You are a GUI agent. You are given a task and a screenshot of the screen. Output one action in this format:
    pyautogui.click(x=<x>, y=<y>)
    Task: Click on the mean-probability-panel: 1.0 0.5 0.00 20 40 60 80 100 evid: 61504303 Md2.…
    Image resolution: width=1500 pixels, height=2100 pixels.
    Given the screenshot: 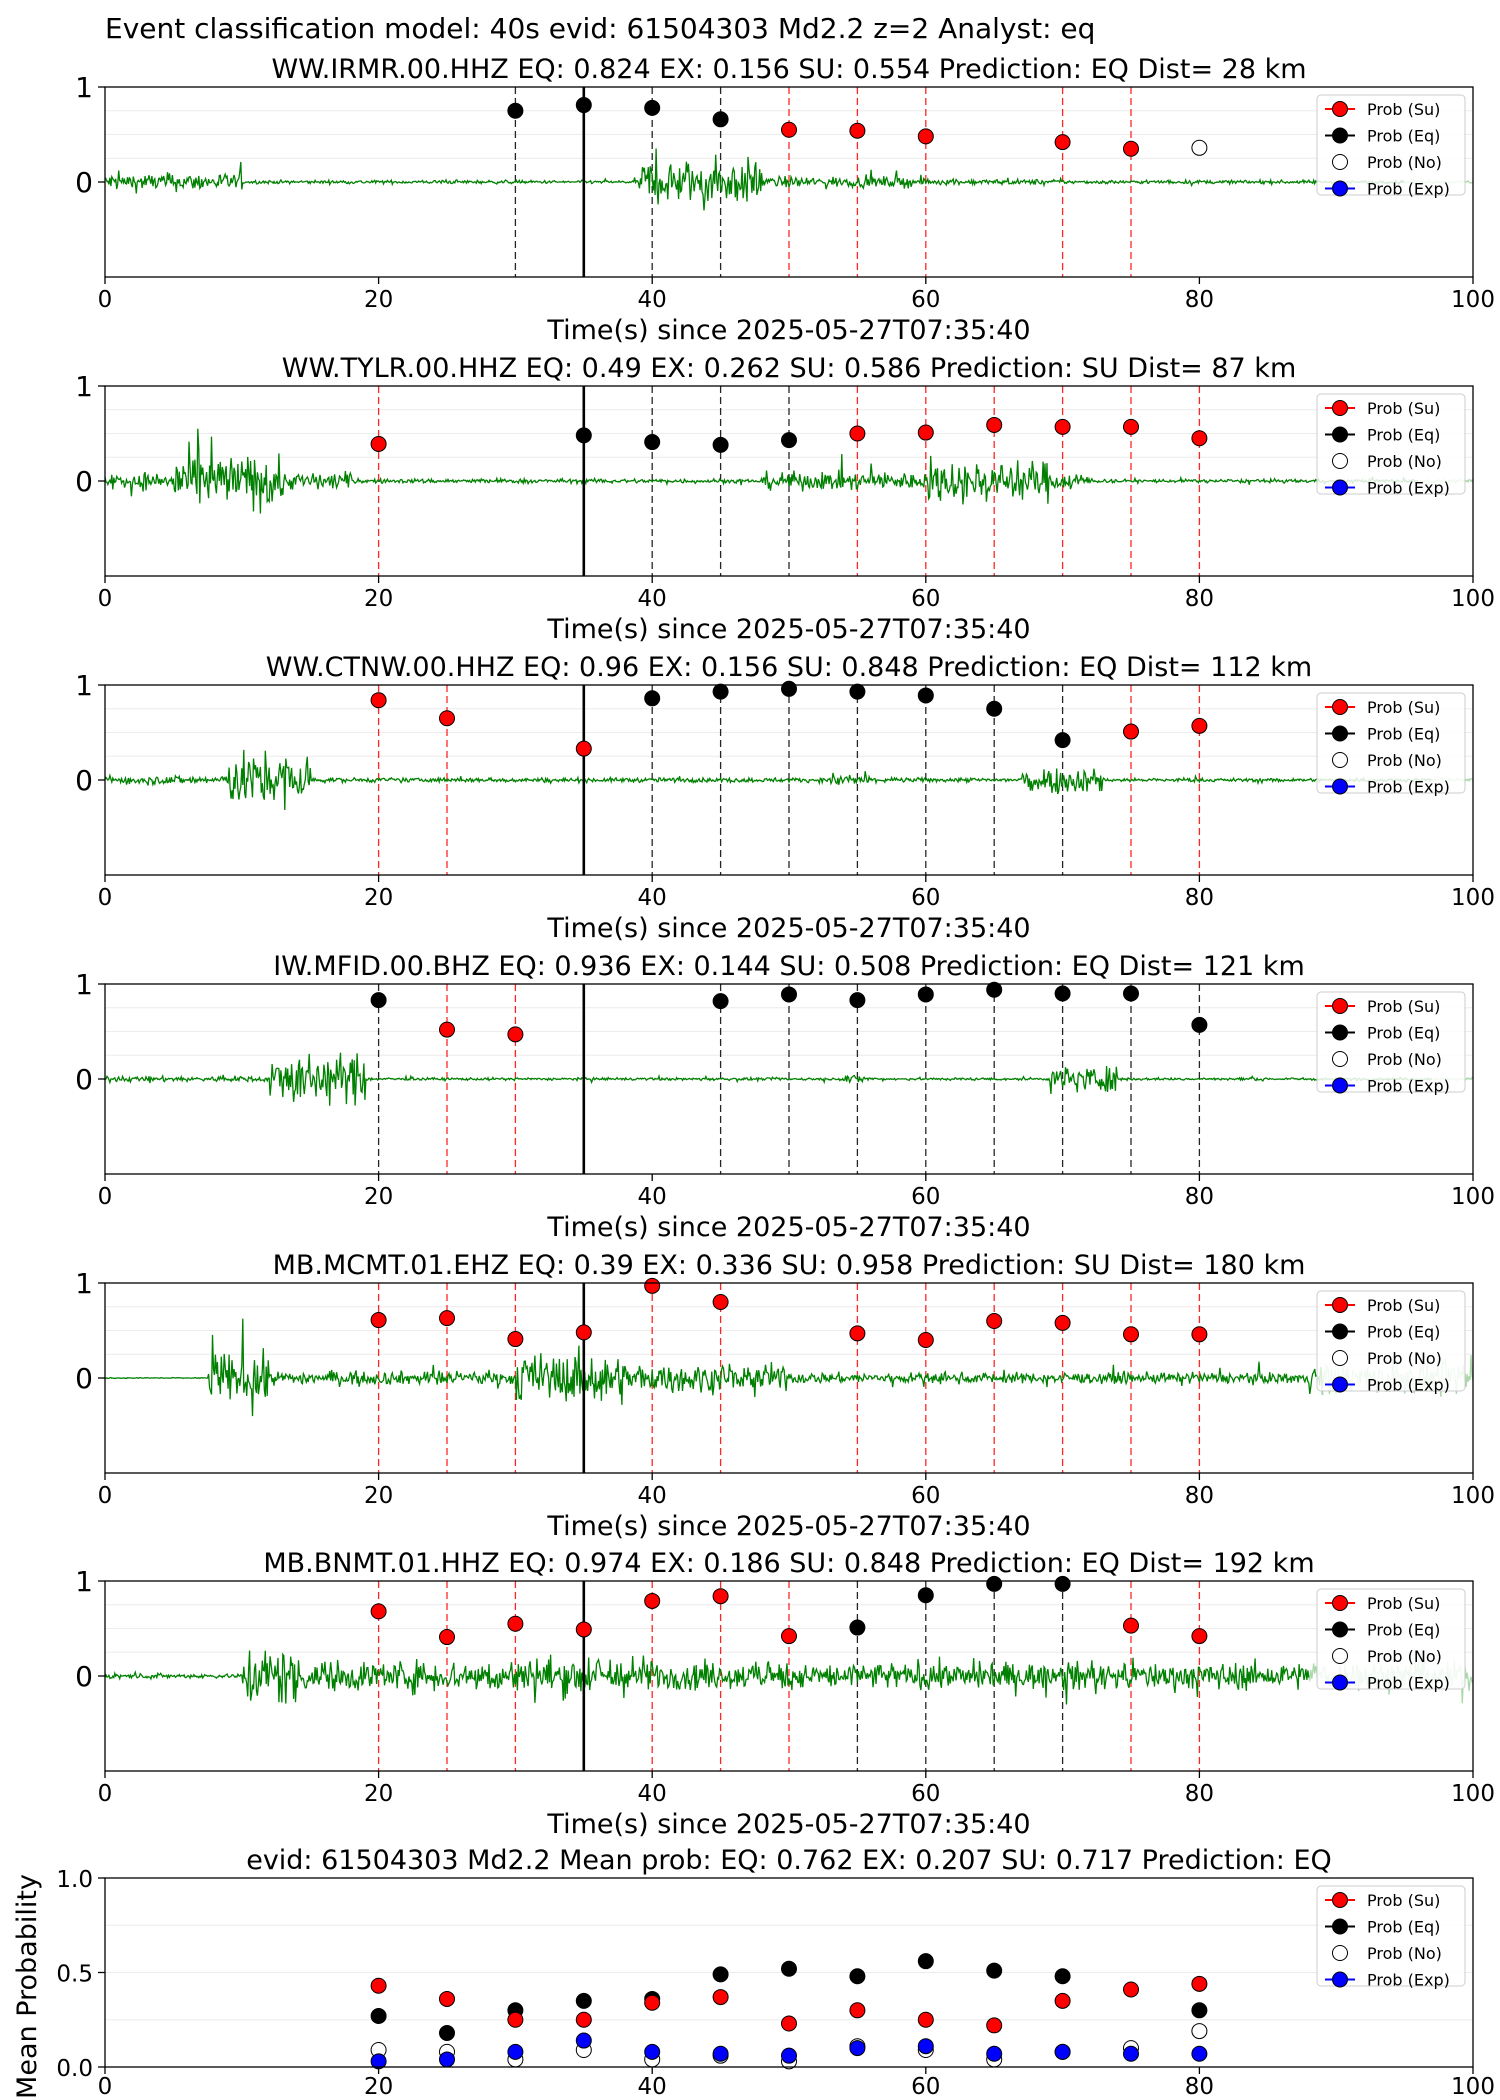 What is the action you would take?
    pyautogui.click(x=753, y=1972)
    